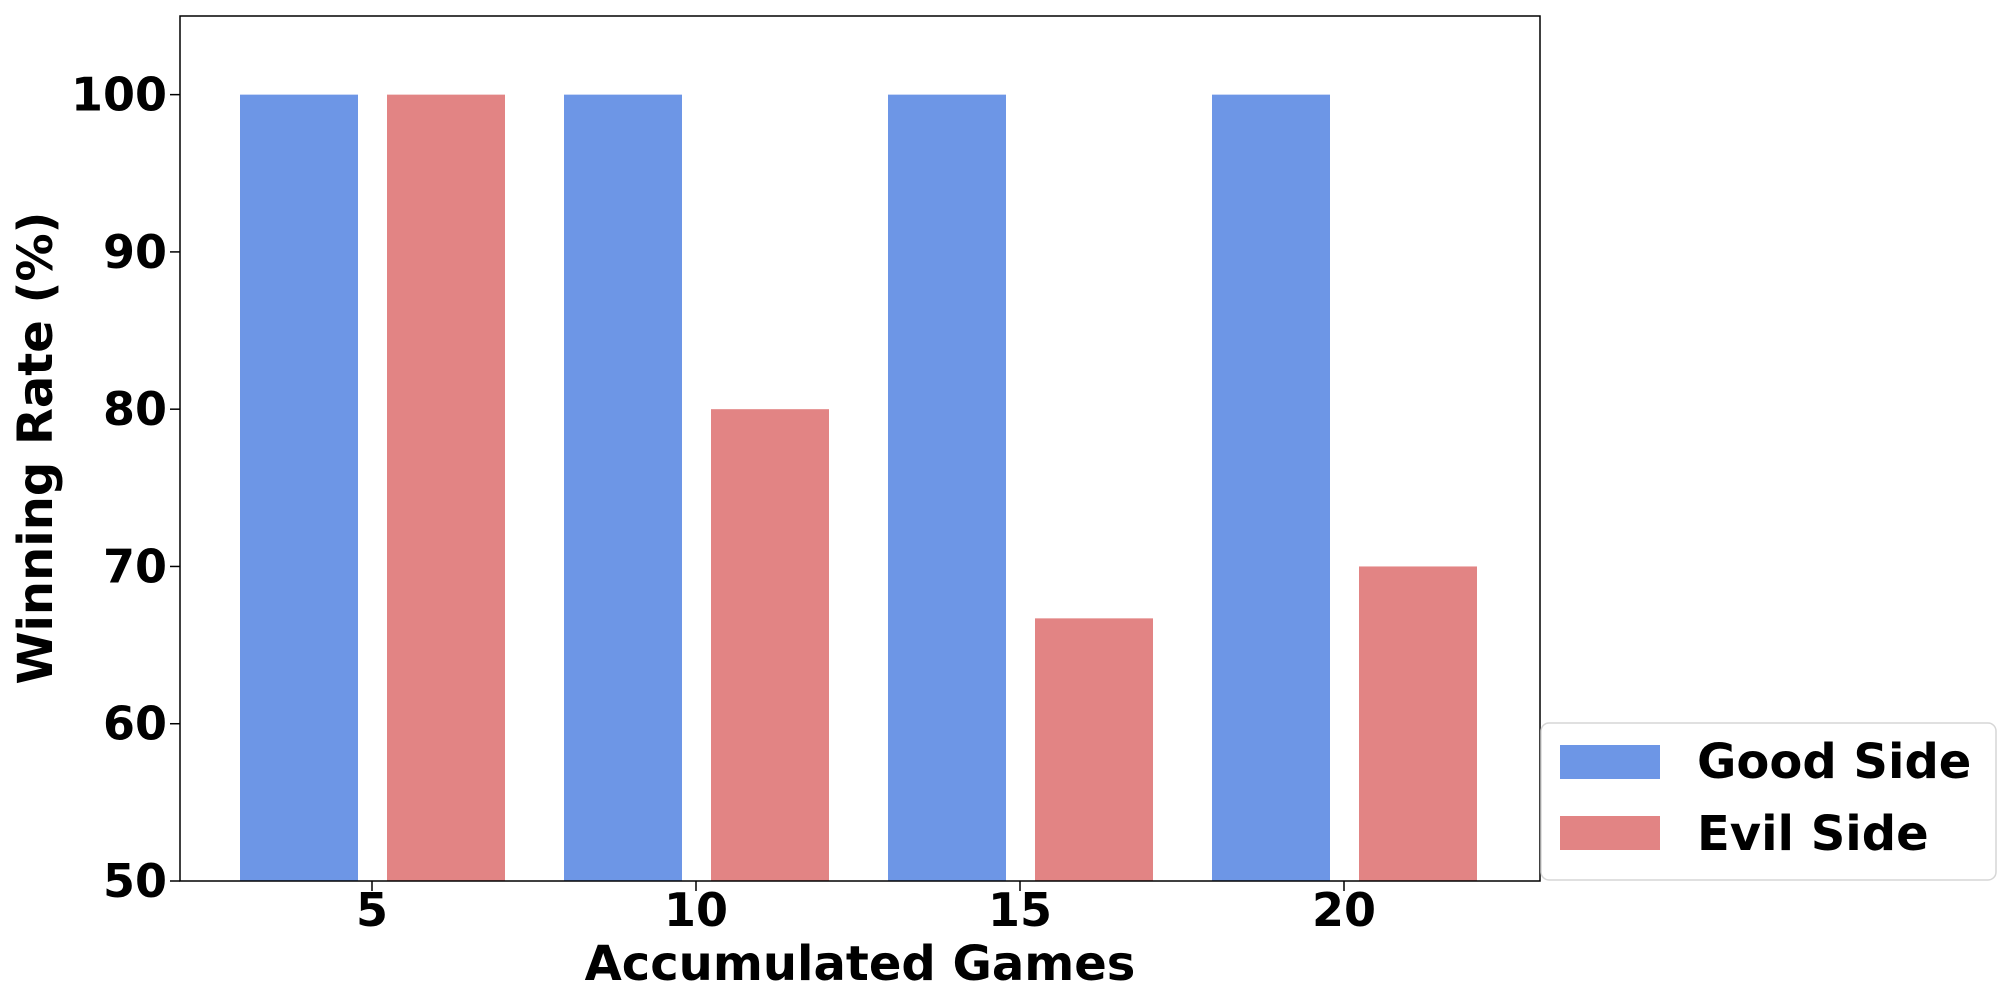 The image size is (2000, 1000). I want to click on y-tick-label: 90, so click(135, 252).